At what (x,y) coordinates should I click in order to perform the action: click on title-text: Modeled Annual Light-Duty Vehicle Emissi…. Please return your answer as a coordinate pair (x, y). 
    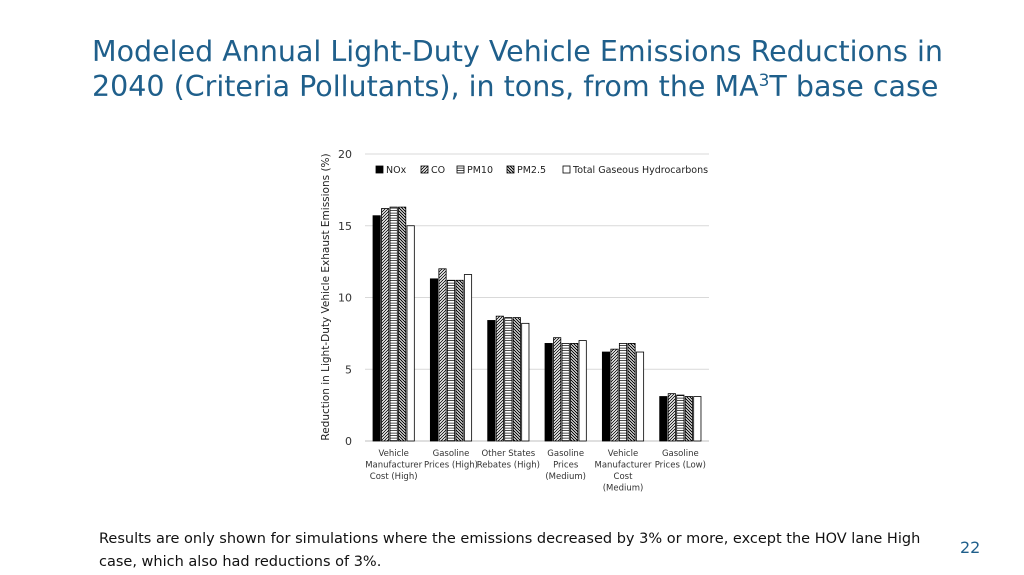
    Looking at the image, I should click on (517, 69).